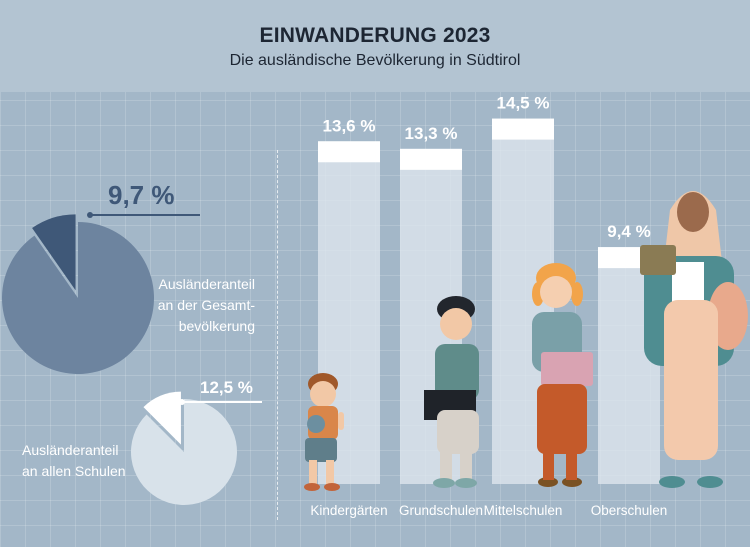  I want to click on bar-category-label: Kindergärten, so click(348, 510).